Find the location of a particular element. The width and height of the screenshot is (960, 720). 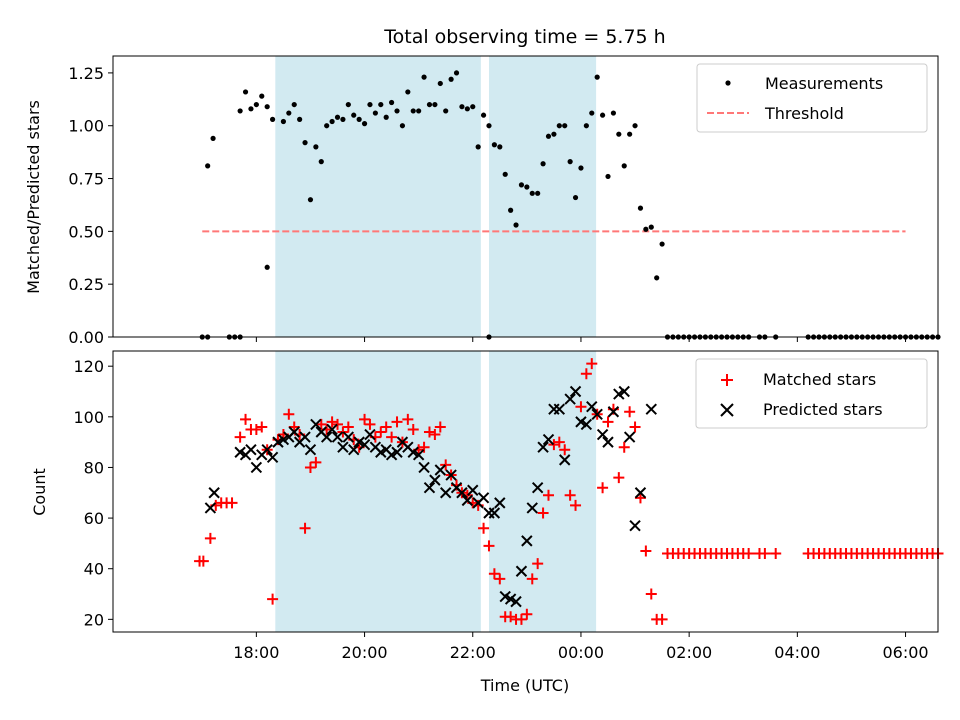

bottom-y-tick-label: 100 is located at coordinates (88, 417).